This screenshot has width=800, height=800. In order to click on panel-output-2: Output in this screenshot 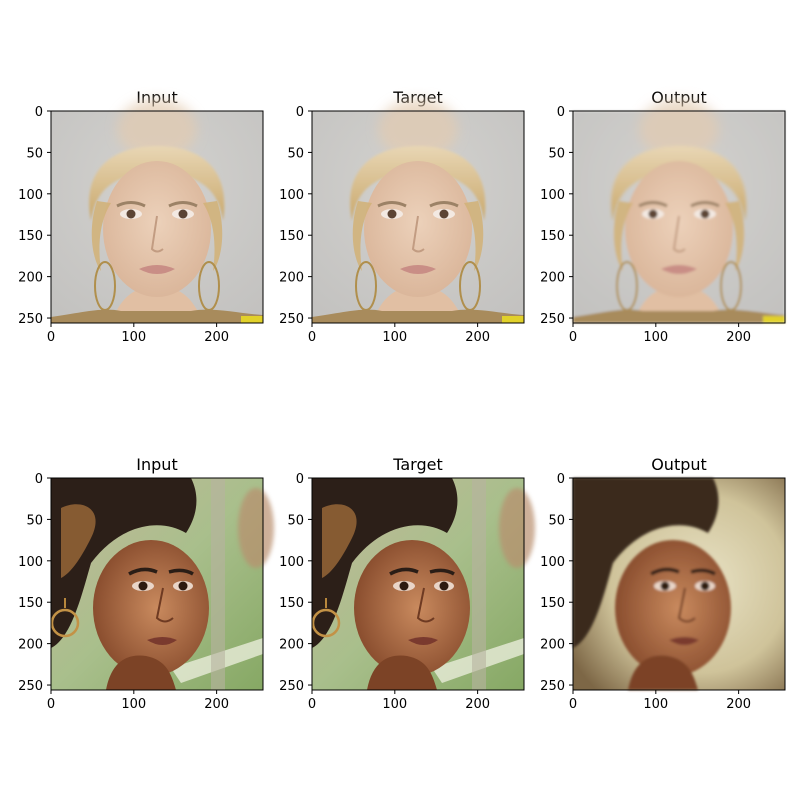, I will do `click(679, 572)`.